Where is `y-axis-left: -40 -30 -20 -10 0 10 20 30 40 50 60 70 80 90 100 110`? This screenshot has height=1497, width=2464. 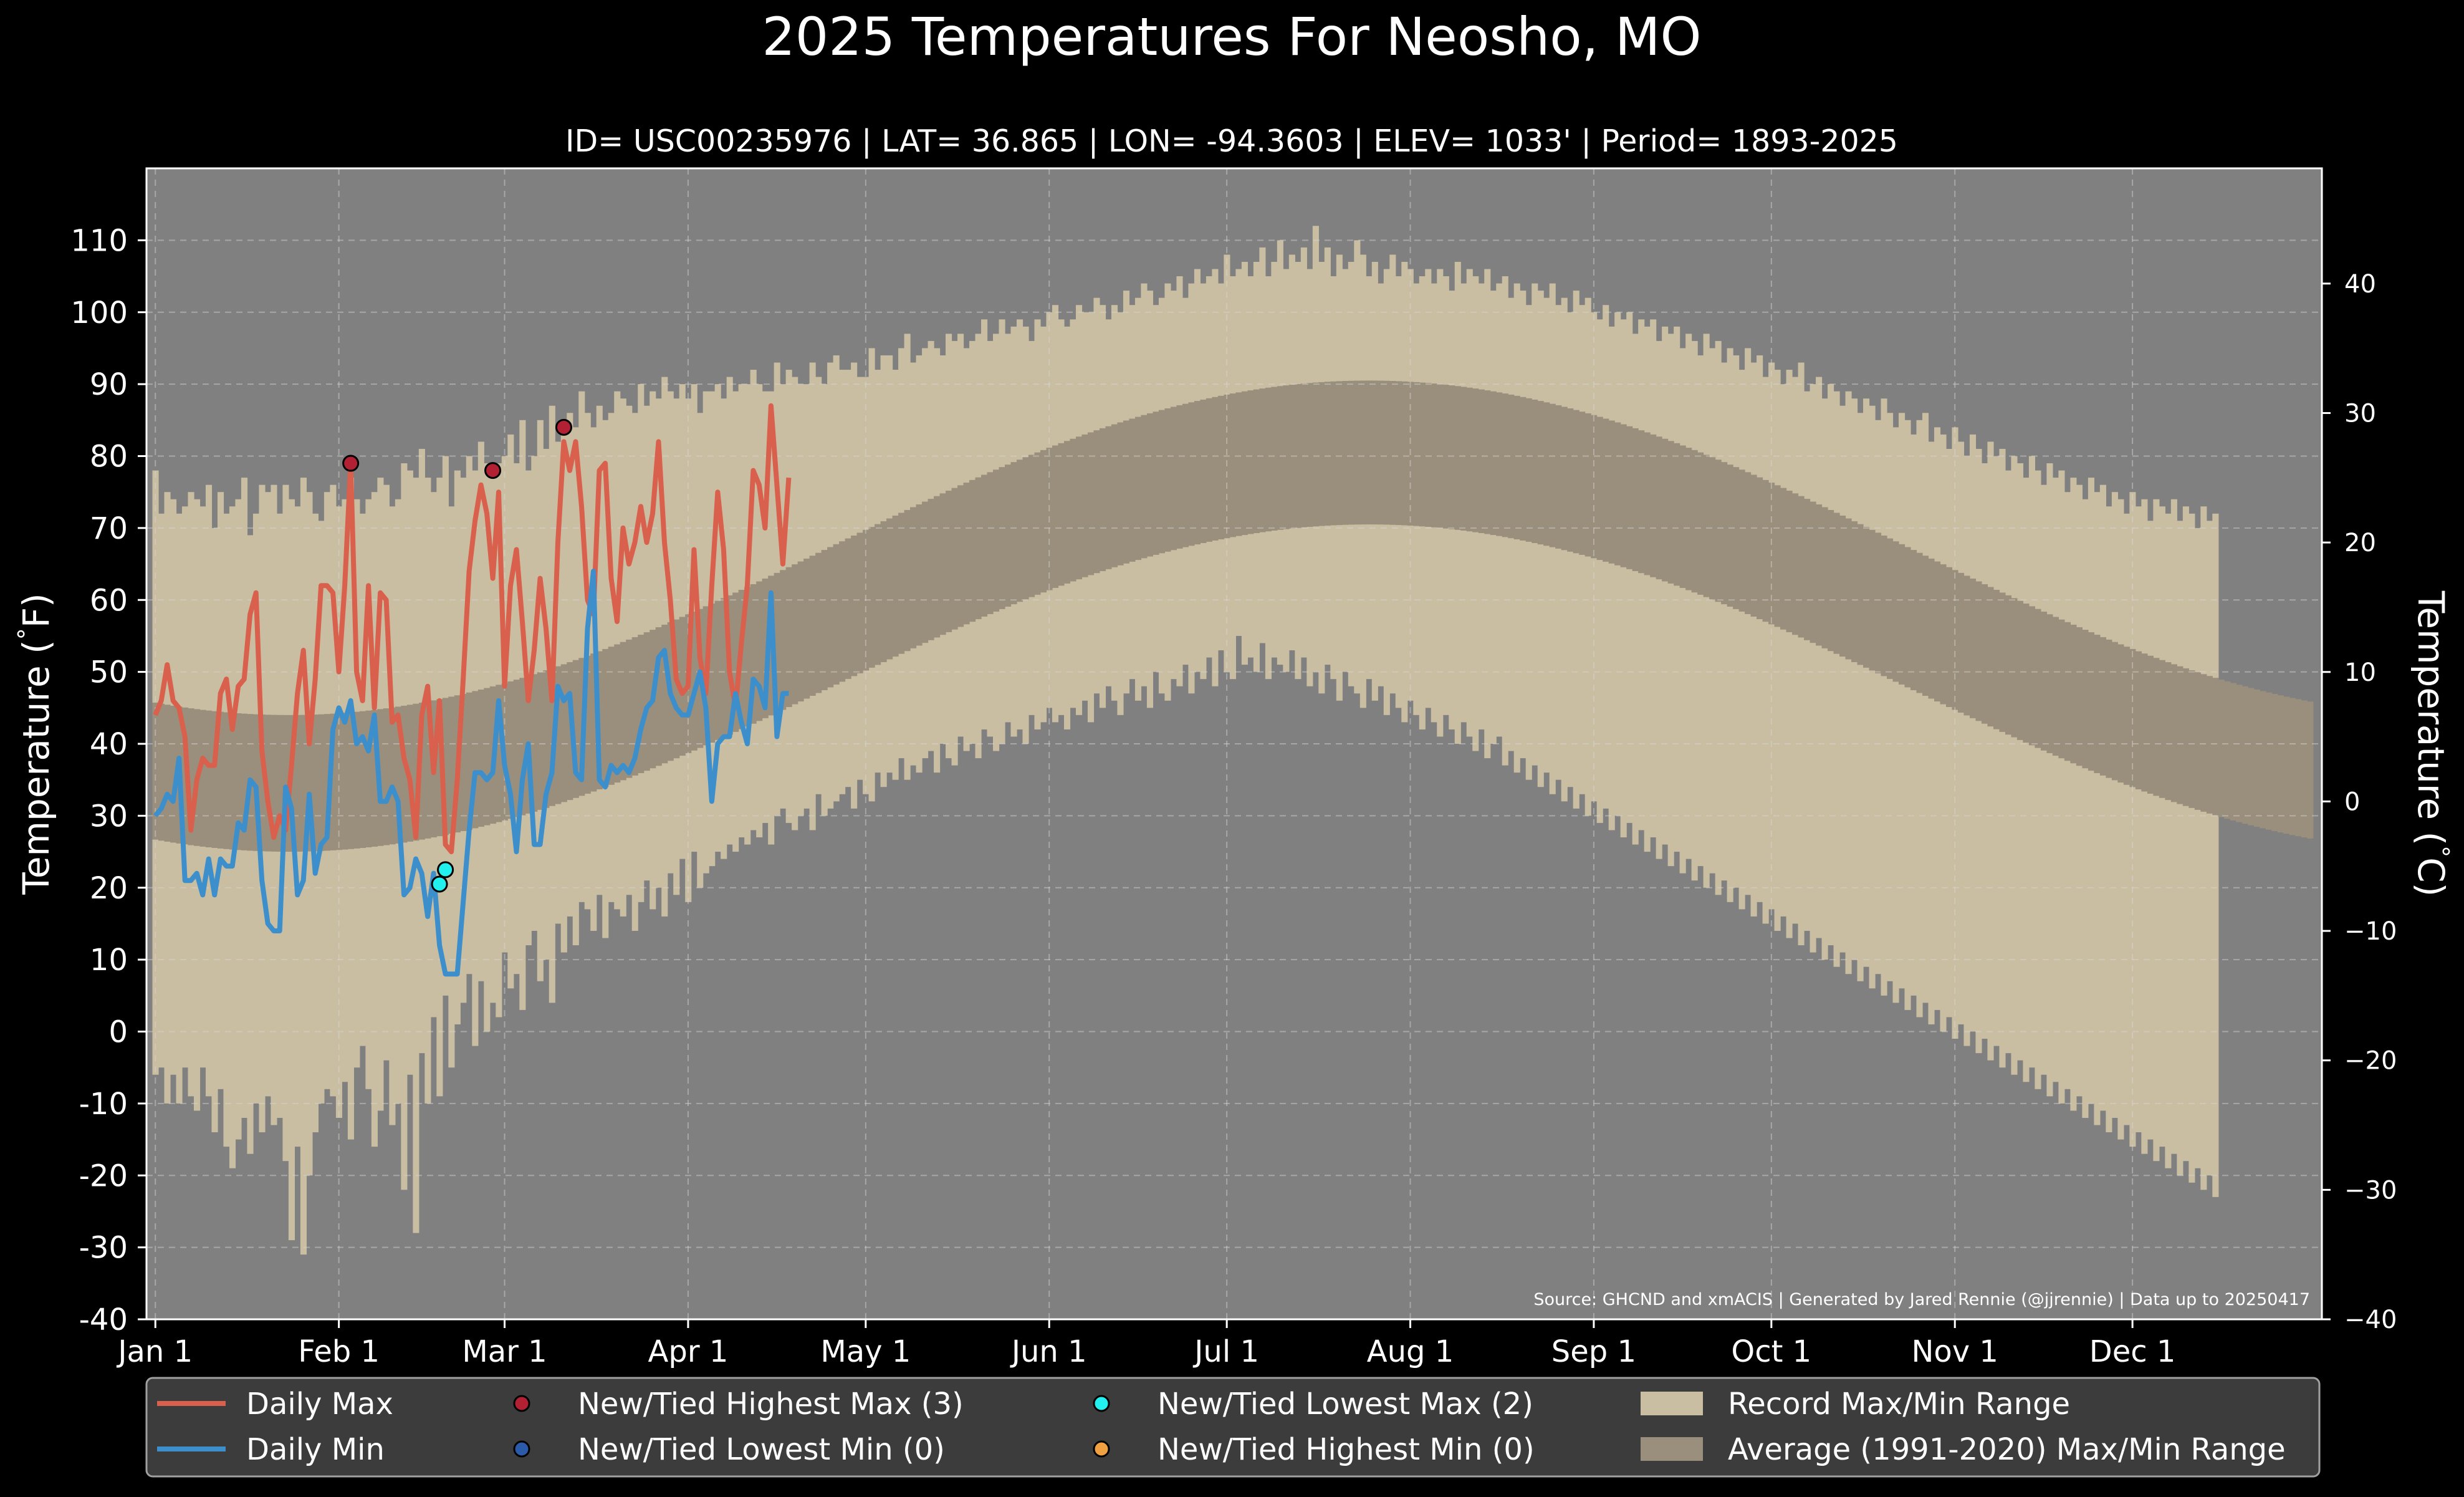
y-axis-left: -40 -30 -20 -10 0 10 20 30 40 50 60 70 80 90 100 110 is located at coordinates (108, 780).